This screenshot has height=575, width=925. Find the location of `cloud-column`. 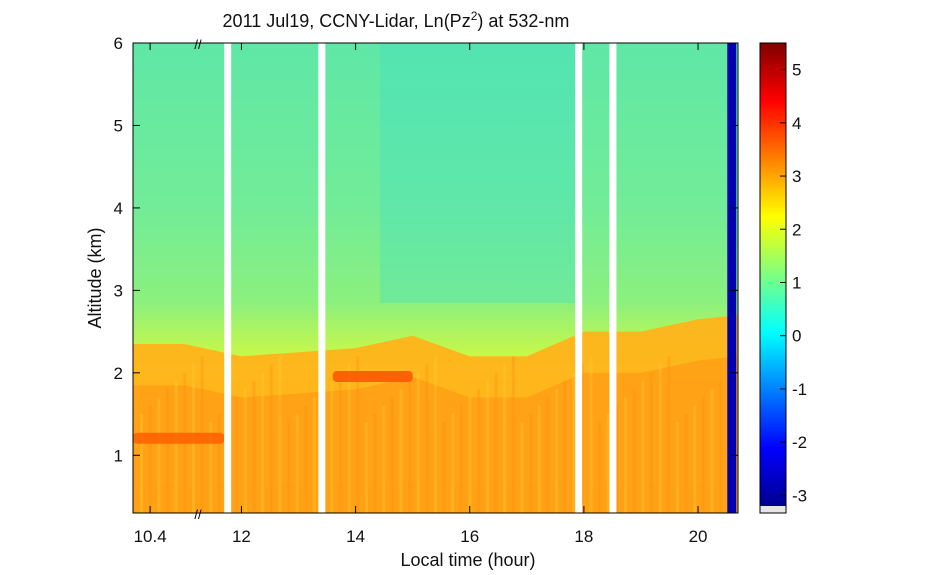

cloud-column is located at coordinates (732, 278).